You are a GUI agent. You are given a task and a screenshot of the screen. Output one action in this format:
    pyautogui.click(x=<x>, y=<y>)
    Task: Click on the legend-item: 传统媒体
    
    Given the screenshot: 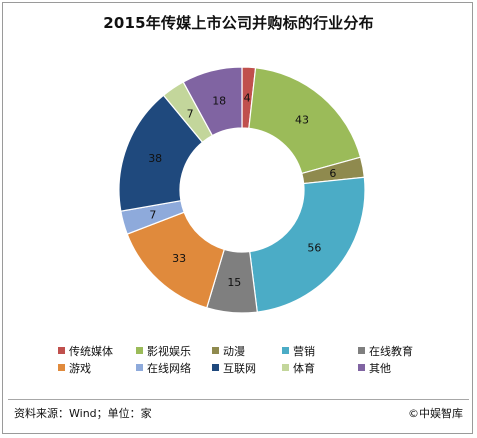 What is the action you would take?
    pyautogui.click(x=97, y=351)
    